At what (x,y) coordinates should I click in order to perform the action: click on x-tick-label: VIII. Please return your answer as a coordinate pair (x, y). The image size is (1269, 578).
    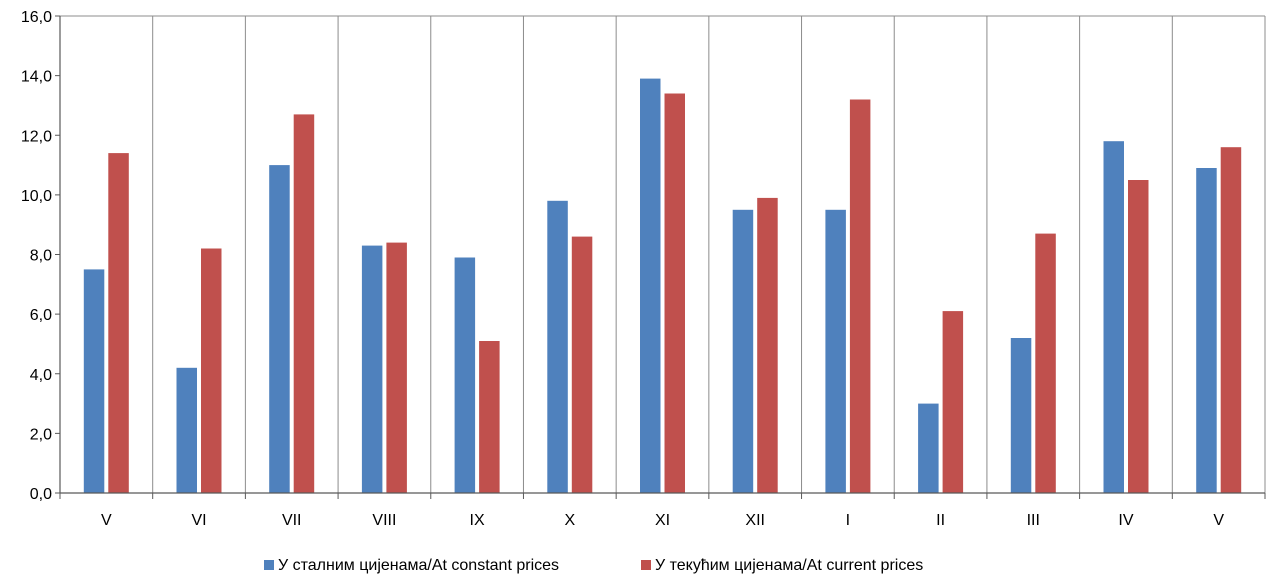
    Looking at the image, I should click on (384, 520).